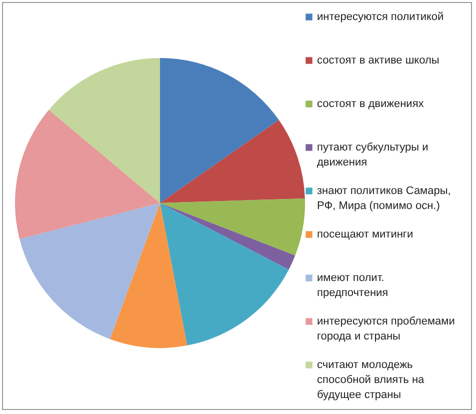 This screenshot has width=476, height=414. What do you see at coordinates (386, 329) in the screenshot?
I see `legend-label: интересуются проблемами города и страны` at bounding box center [386, 329].